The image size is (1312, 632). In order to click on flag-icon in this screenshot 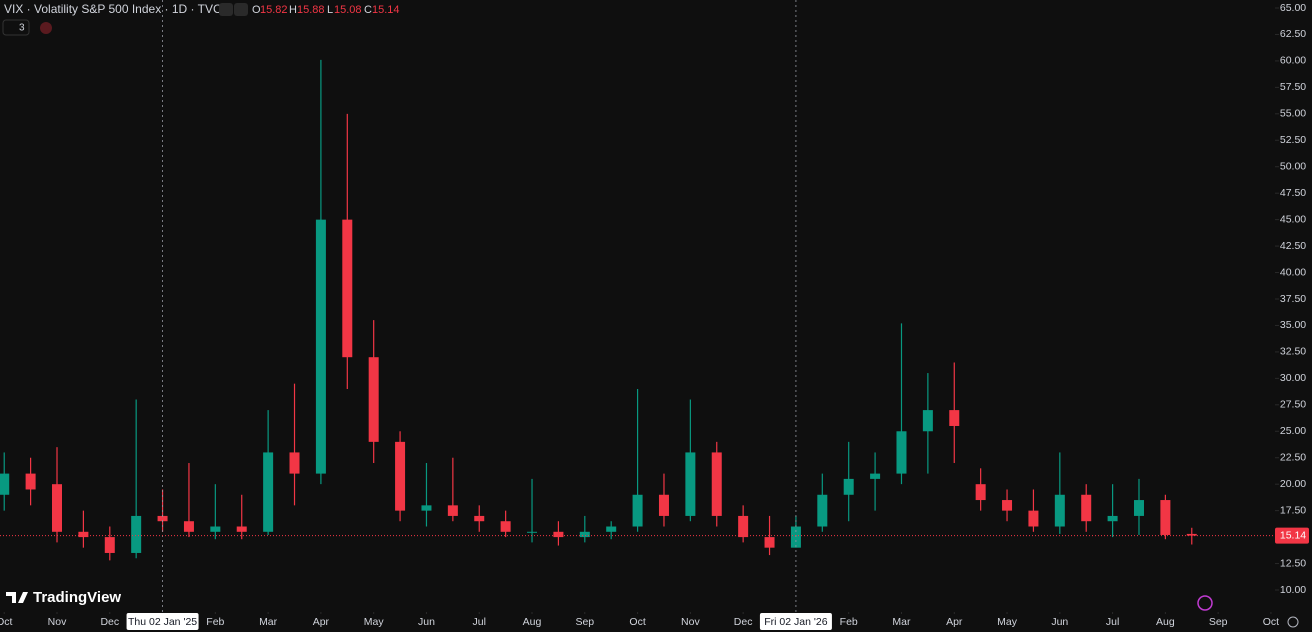, I will do `click(226, 9)`.